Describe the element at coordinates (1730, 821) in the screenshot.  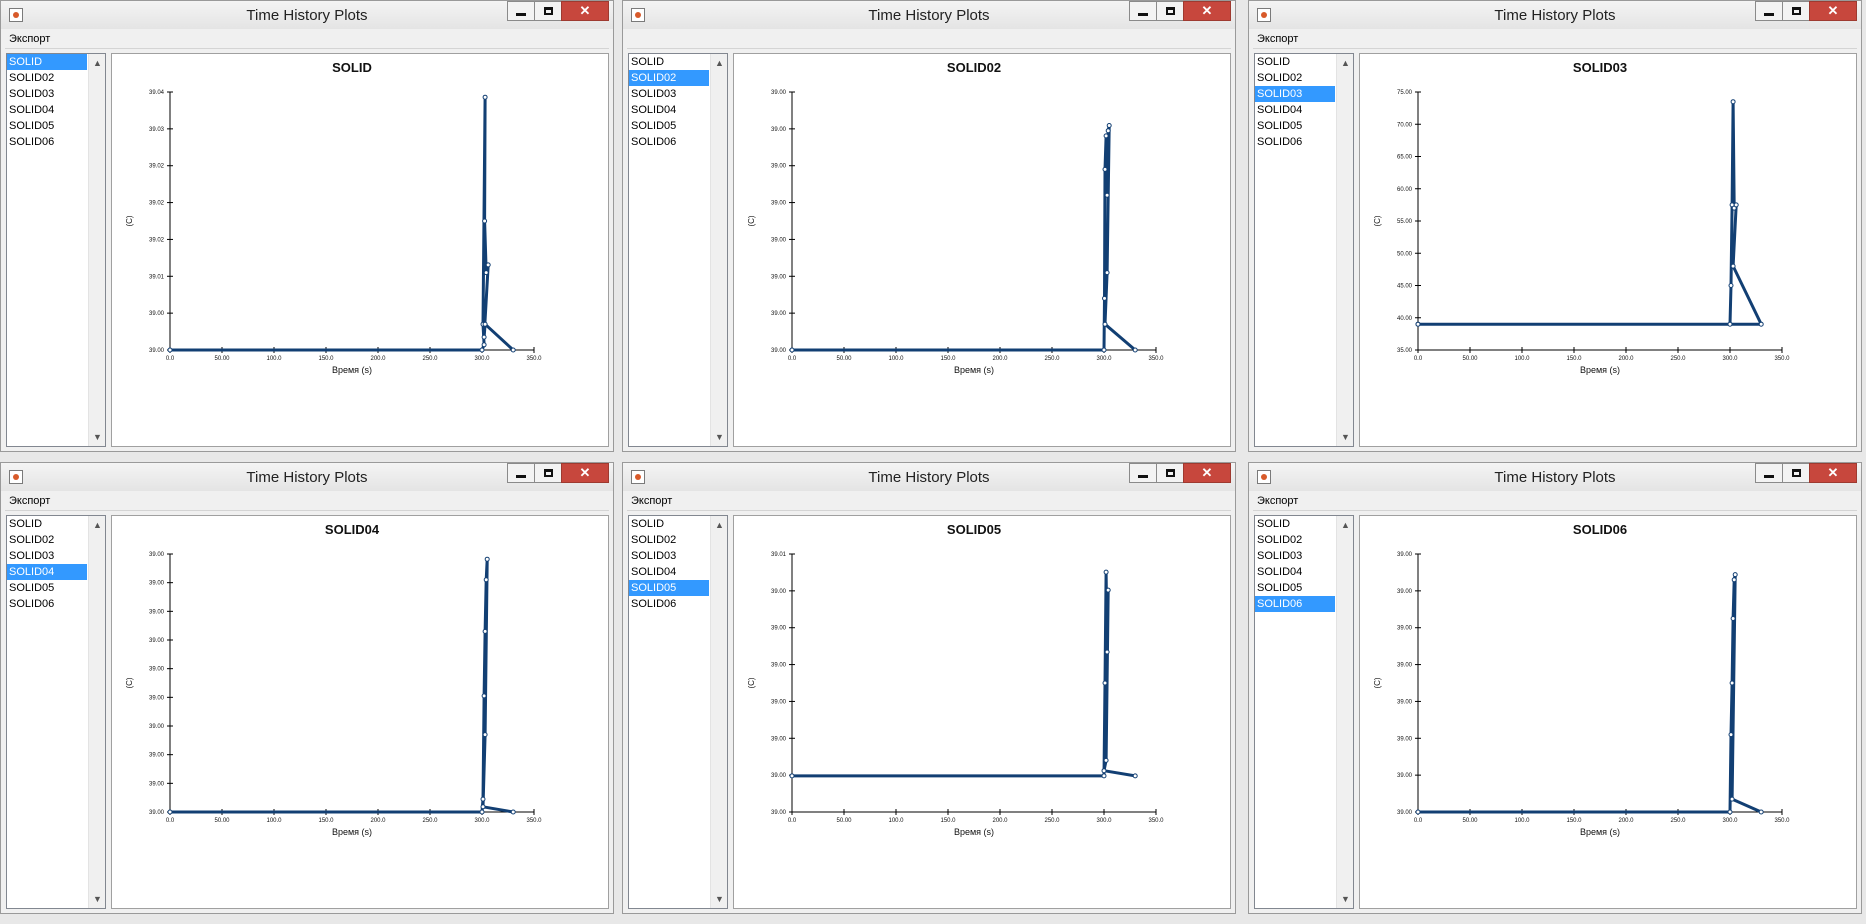
I see `x-tick-label: 300.0` at that location.